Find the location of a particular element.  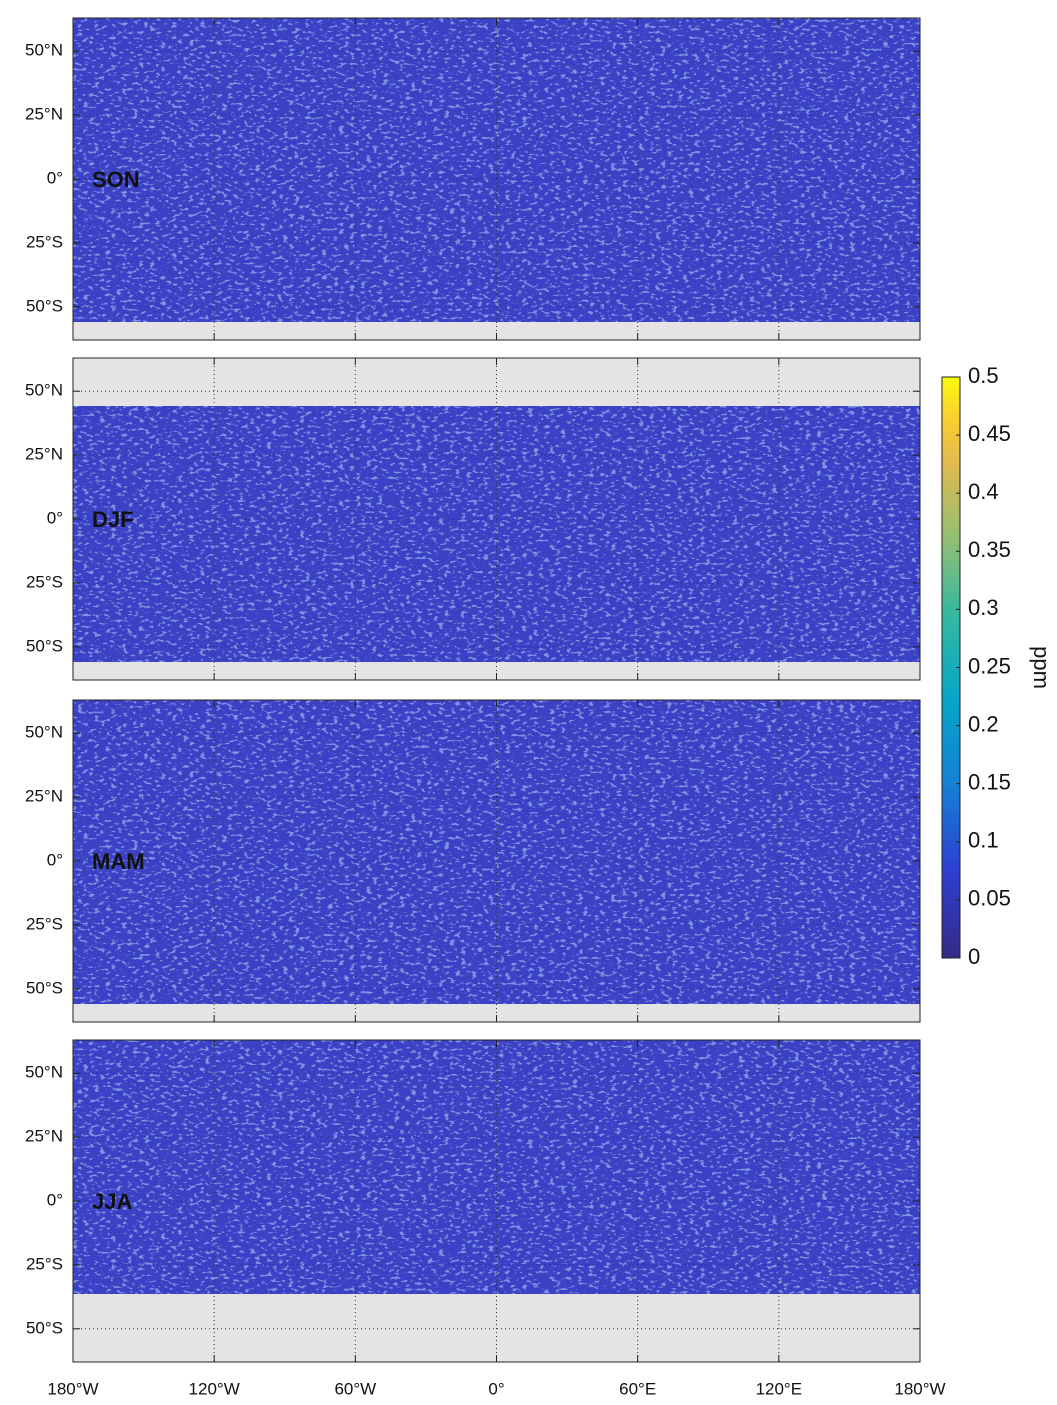

season-label: DJF is located at coordinates (113, 519).